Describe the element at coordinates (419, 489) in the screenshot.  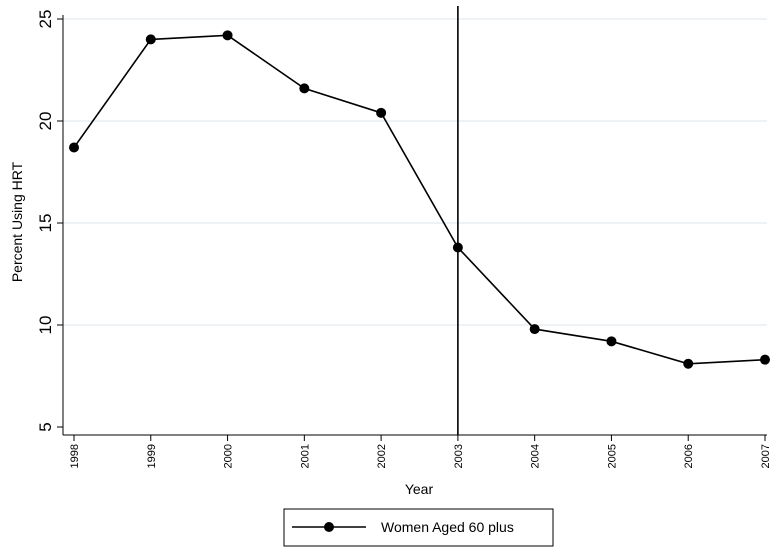
I see `x-axis-title: Year` at that location.